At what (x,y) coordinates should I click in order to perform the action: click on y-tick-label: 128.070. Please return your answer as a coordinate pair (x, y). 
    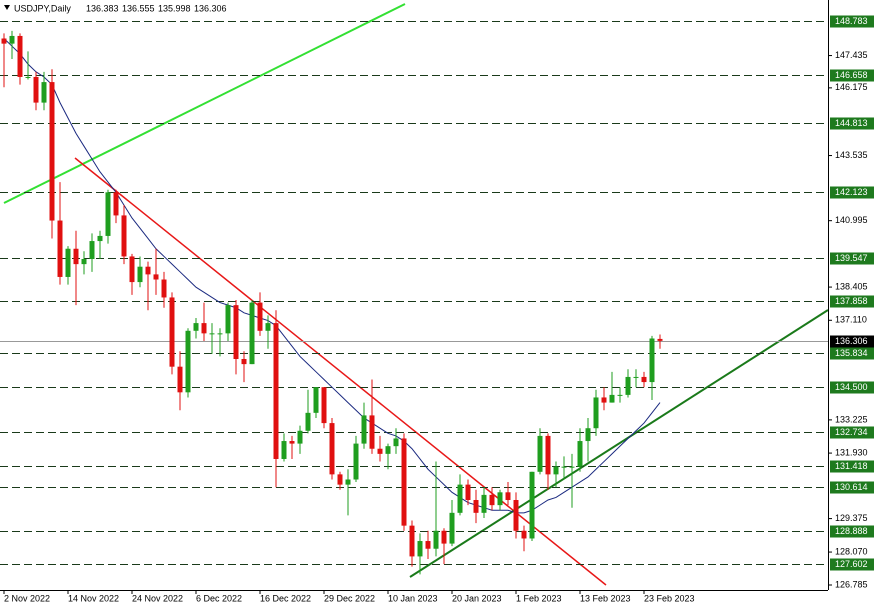
    Looking at the image, I should click on (851, 551).